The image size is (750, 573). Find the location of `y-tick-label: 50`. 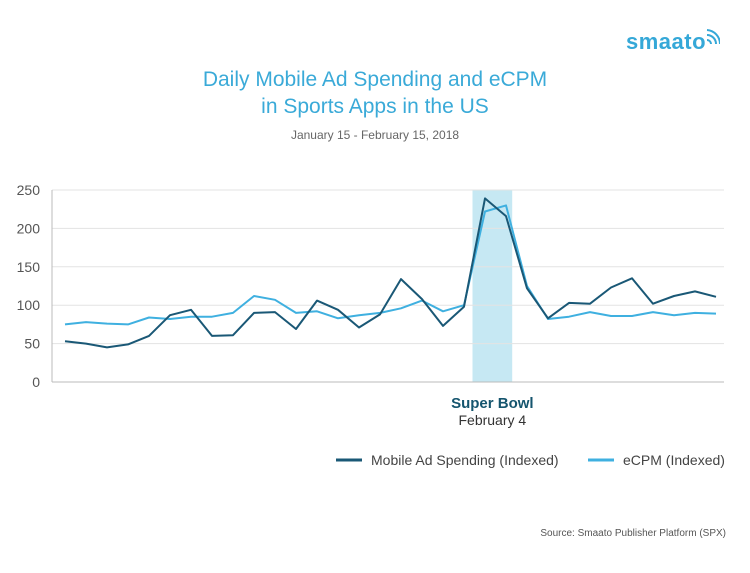

y-tick-label: 50 is located at coordinates (32, 344).